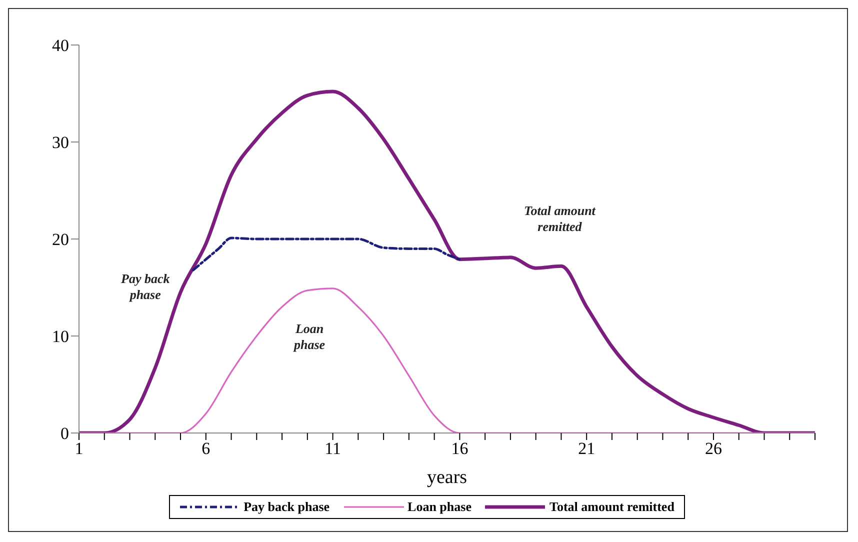  Describe the element at coordinates (459, 448) in the screenshot. I see `x-tick-label: 16` at that location.